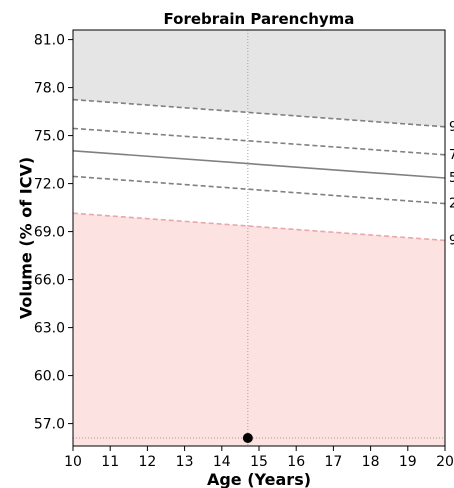 This screenshot has width=454, height=488. What do you see at coordinates (451, 204) in the screenshot?
I see `series-label-25-1: 25` at bounding box center [451, 204].